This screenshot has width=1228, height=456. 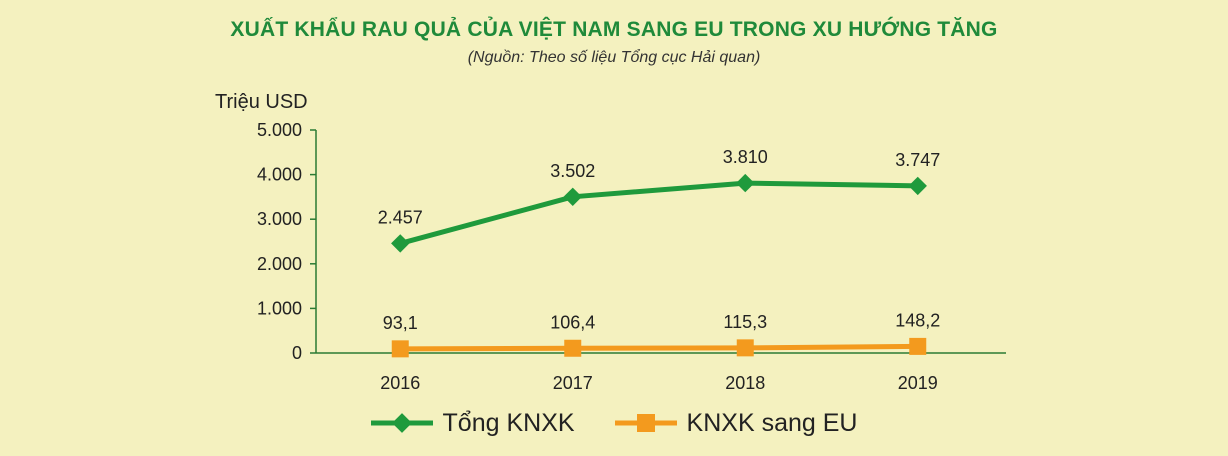 What do you see at coordinates (279, 308) in the screenshot?
I see `y-tick-label: 1.000` at bounding box center [279, 308].